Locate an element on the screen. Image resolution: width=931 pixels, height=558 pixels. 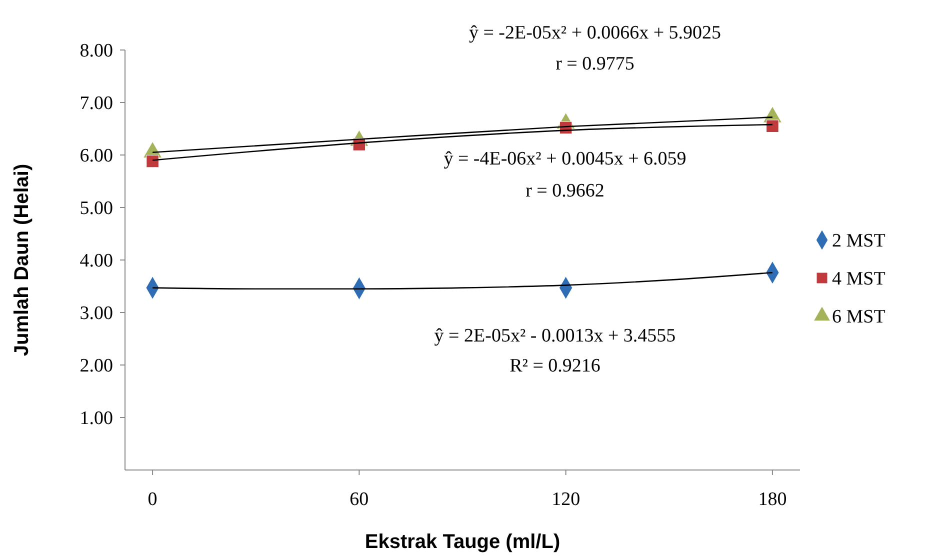
y-tick-label: 8.00 is located at coordinates (96, 51).